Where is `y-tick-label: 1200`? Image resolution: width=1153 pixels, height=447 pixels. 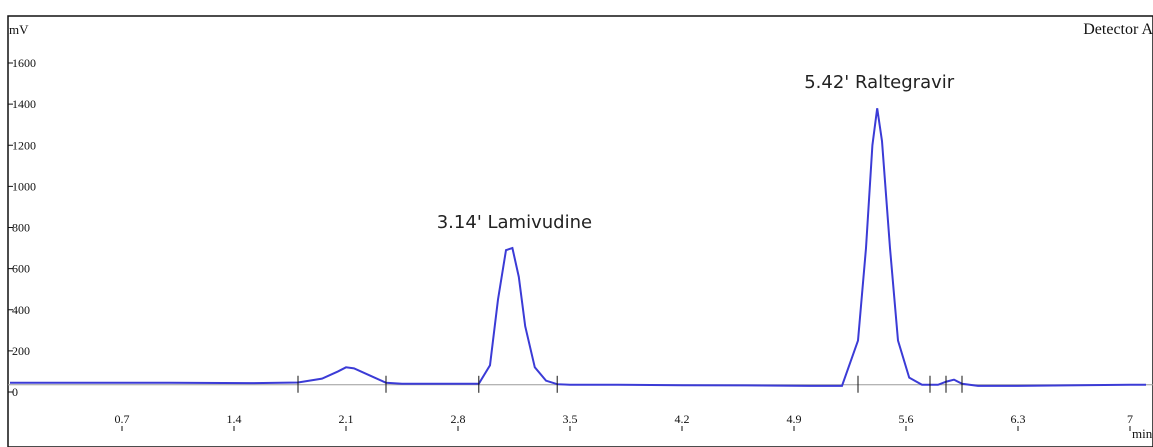
y-tick-label: 1200 is located at coordinates (24, 145).